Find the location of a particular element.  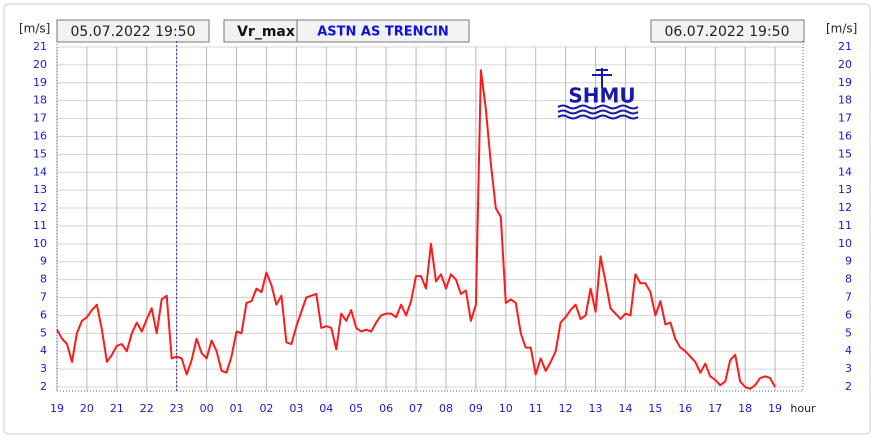

x-tick-label: 22 is located at coordinates (147, 408).